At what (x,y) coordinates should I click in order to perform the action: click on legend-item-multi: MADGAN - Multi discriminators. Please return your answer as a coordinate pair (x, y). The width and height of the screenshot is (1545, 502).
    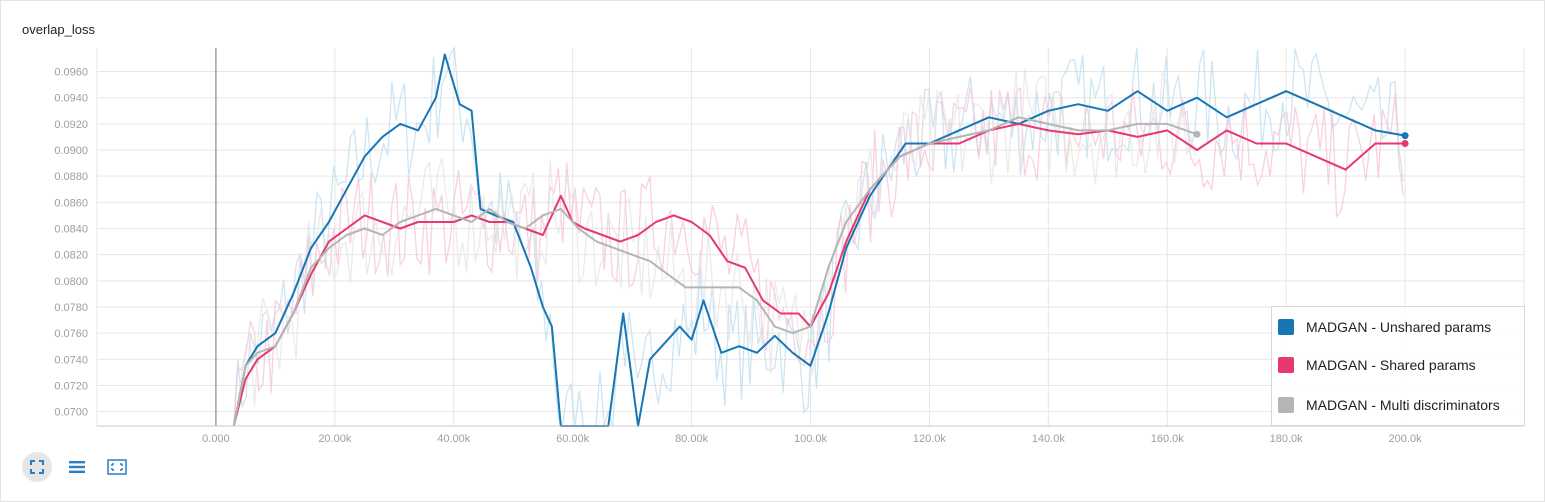
    Looking at the image, I should click on (1389, 405).